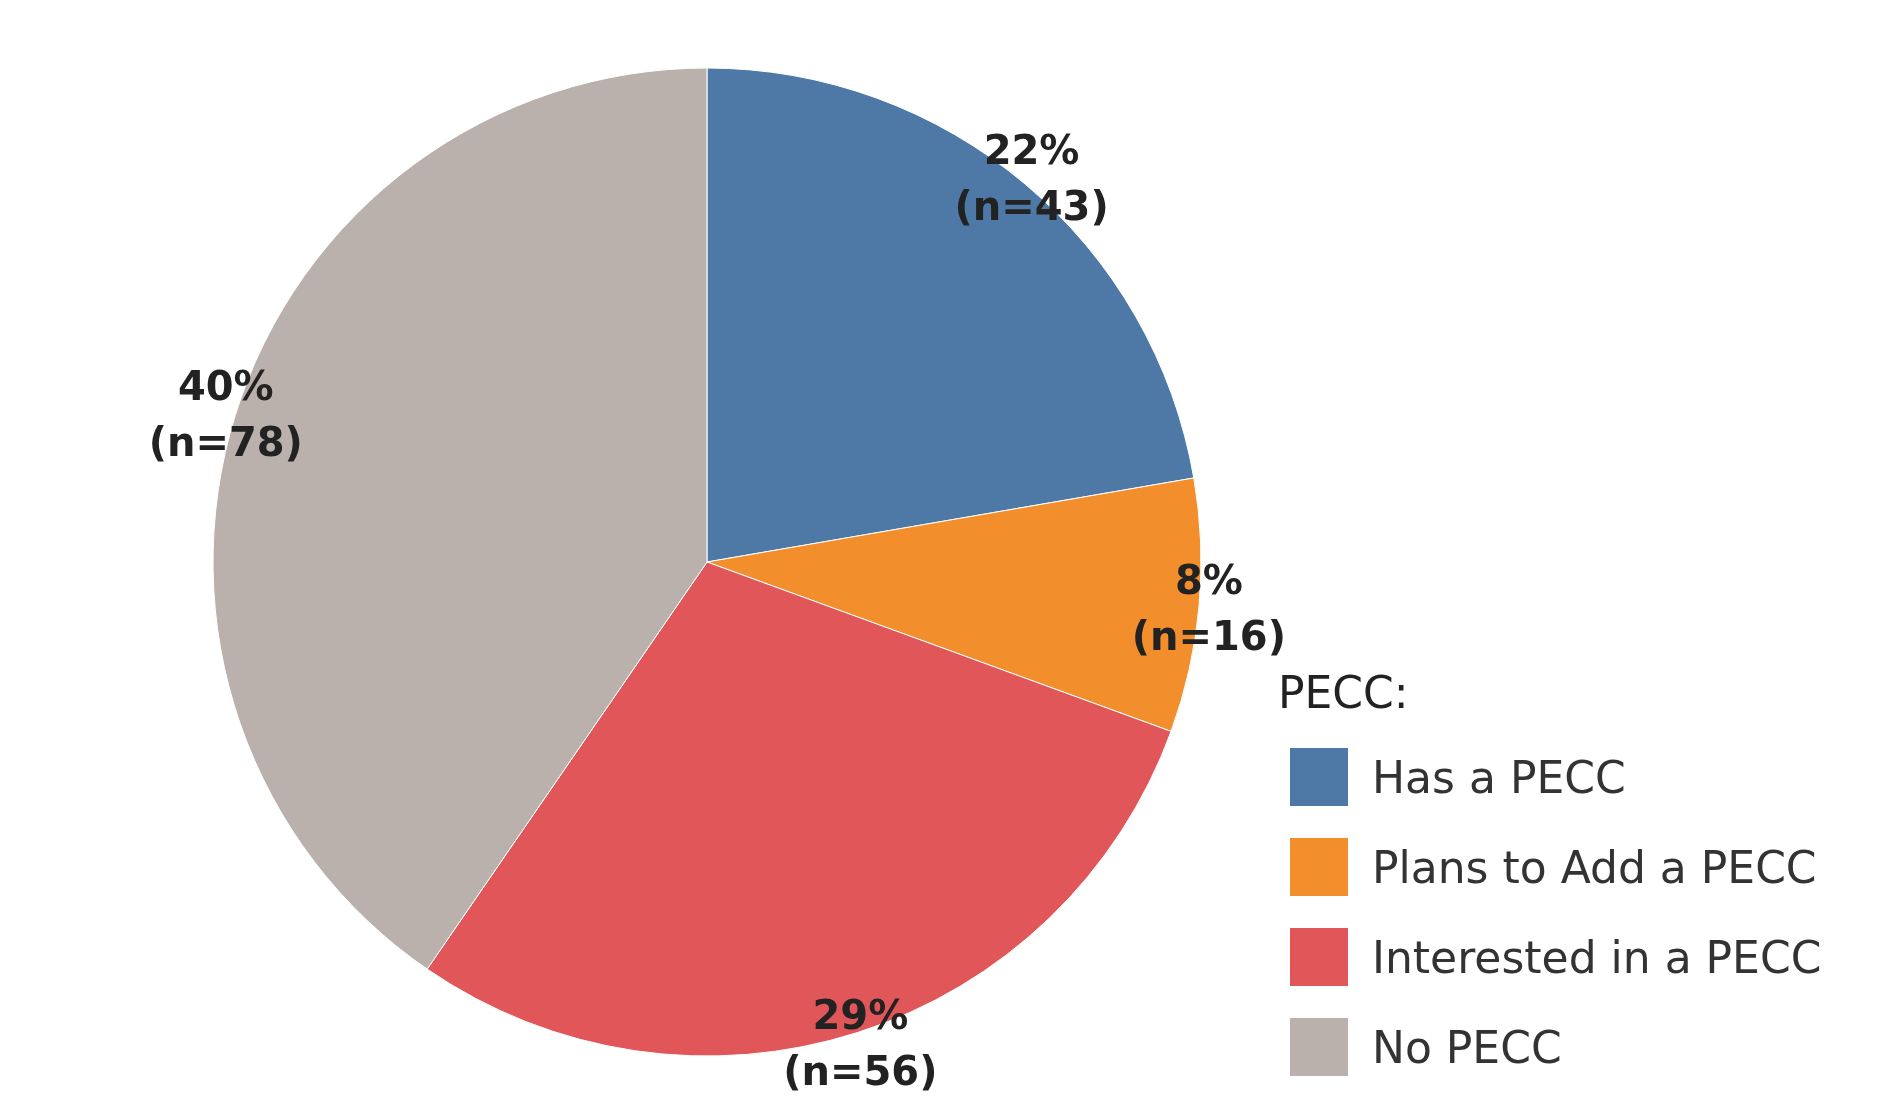  Describe the element at coordinates (1467, 1047) in the screenshot. I see `legend-label: No PECC` at that location.